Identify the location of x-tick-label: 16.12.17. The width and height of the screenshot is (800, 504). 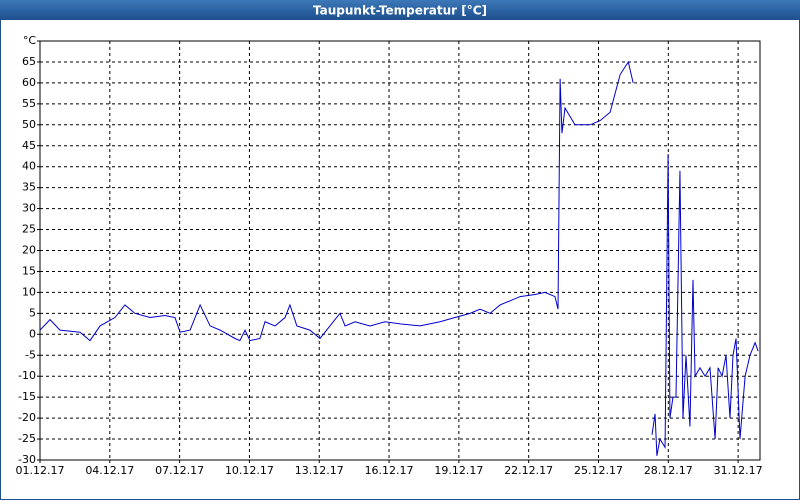
(389, 470).